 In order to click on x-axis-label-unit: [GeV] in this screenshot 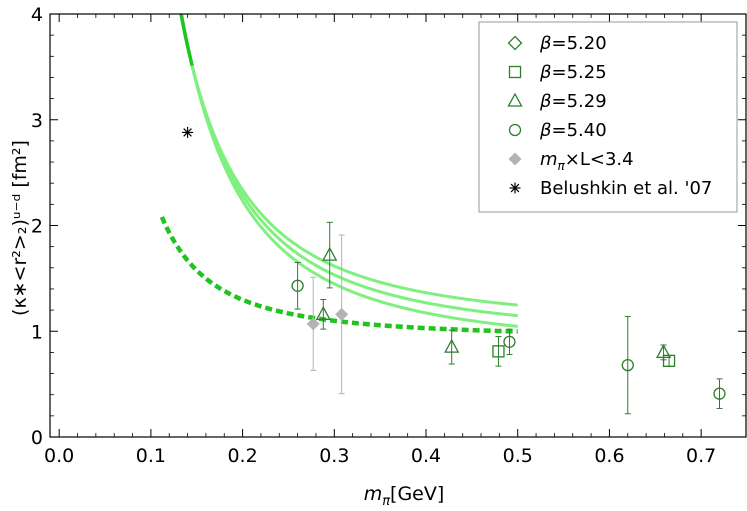, I will do `click(417, 494)`.